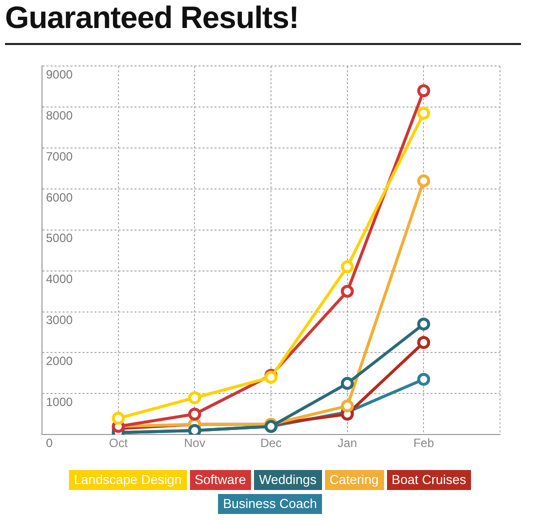  Describe the element at coordinates (220, 480) in the screenshot. I see `text: Software` at that location.